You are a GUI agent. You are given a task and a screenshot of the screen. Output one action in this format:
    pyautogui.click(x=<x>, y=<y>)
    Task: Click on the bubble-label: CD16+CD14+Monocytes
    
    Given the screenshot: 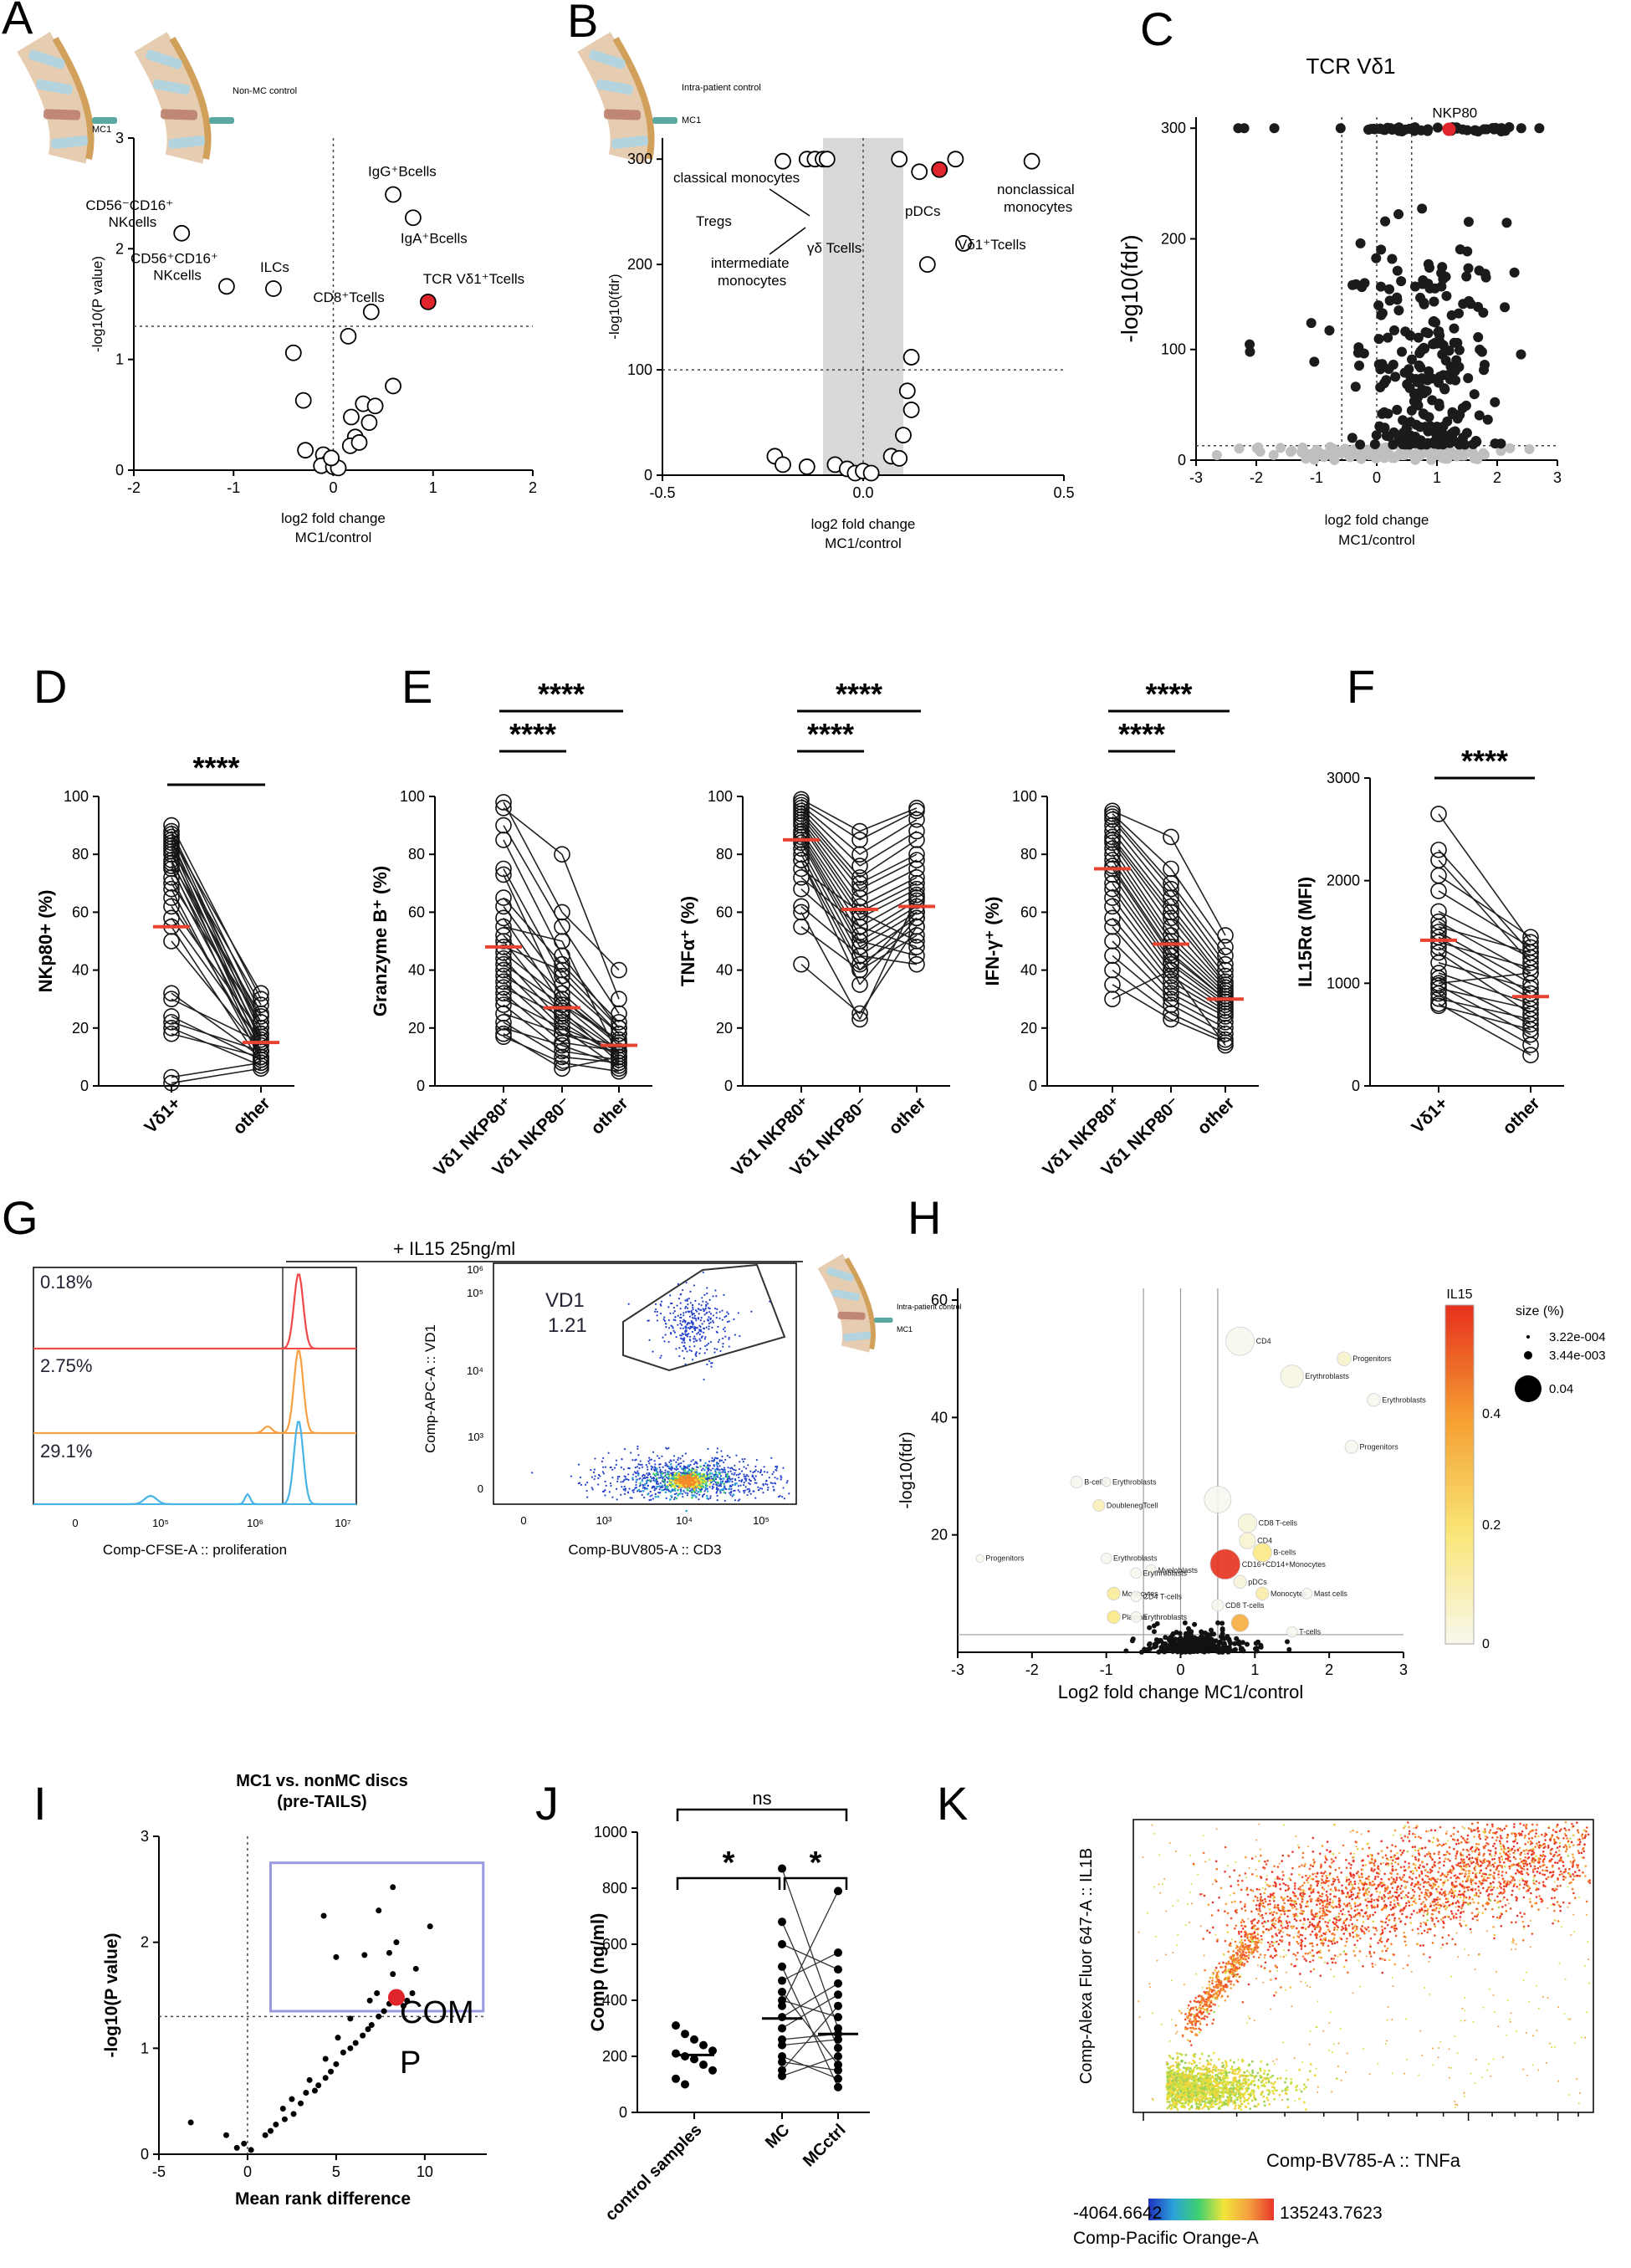 What is the action you would take?
    pyautogui.click(x=1284, y=1564)
    